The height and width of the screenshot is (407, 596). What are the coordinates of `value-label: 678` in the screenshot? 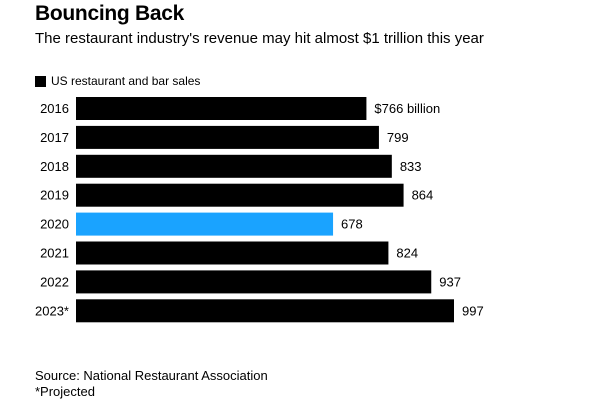 It's located at (352, 224).